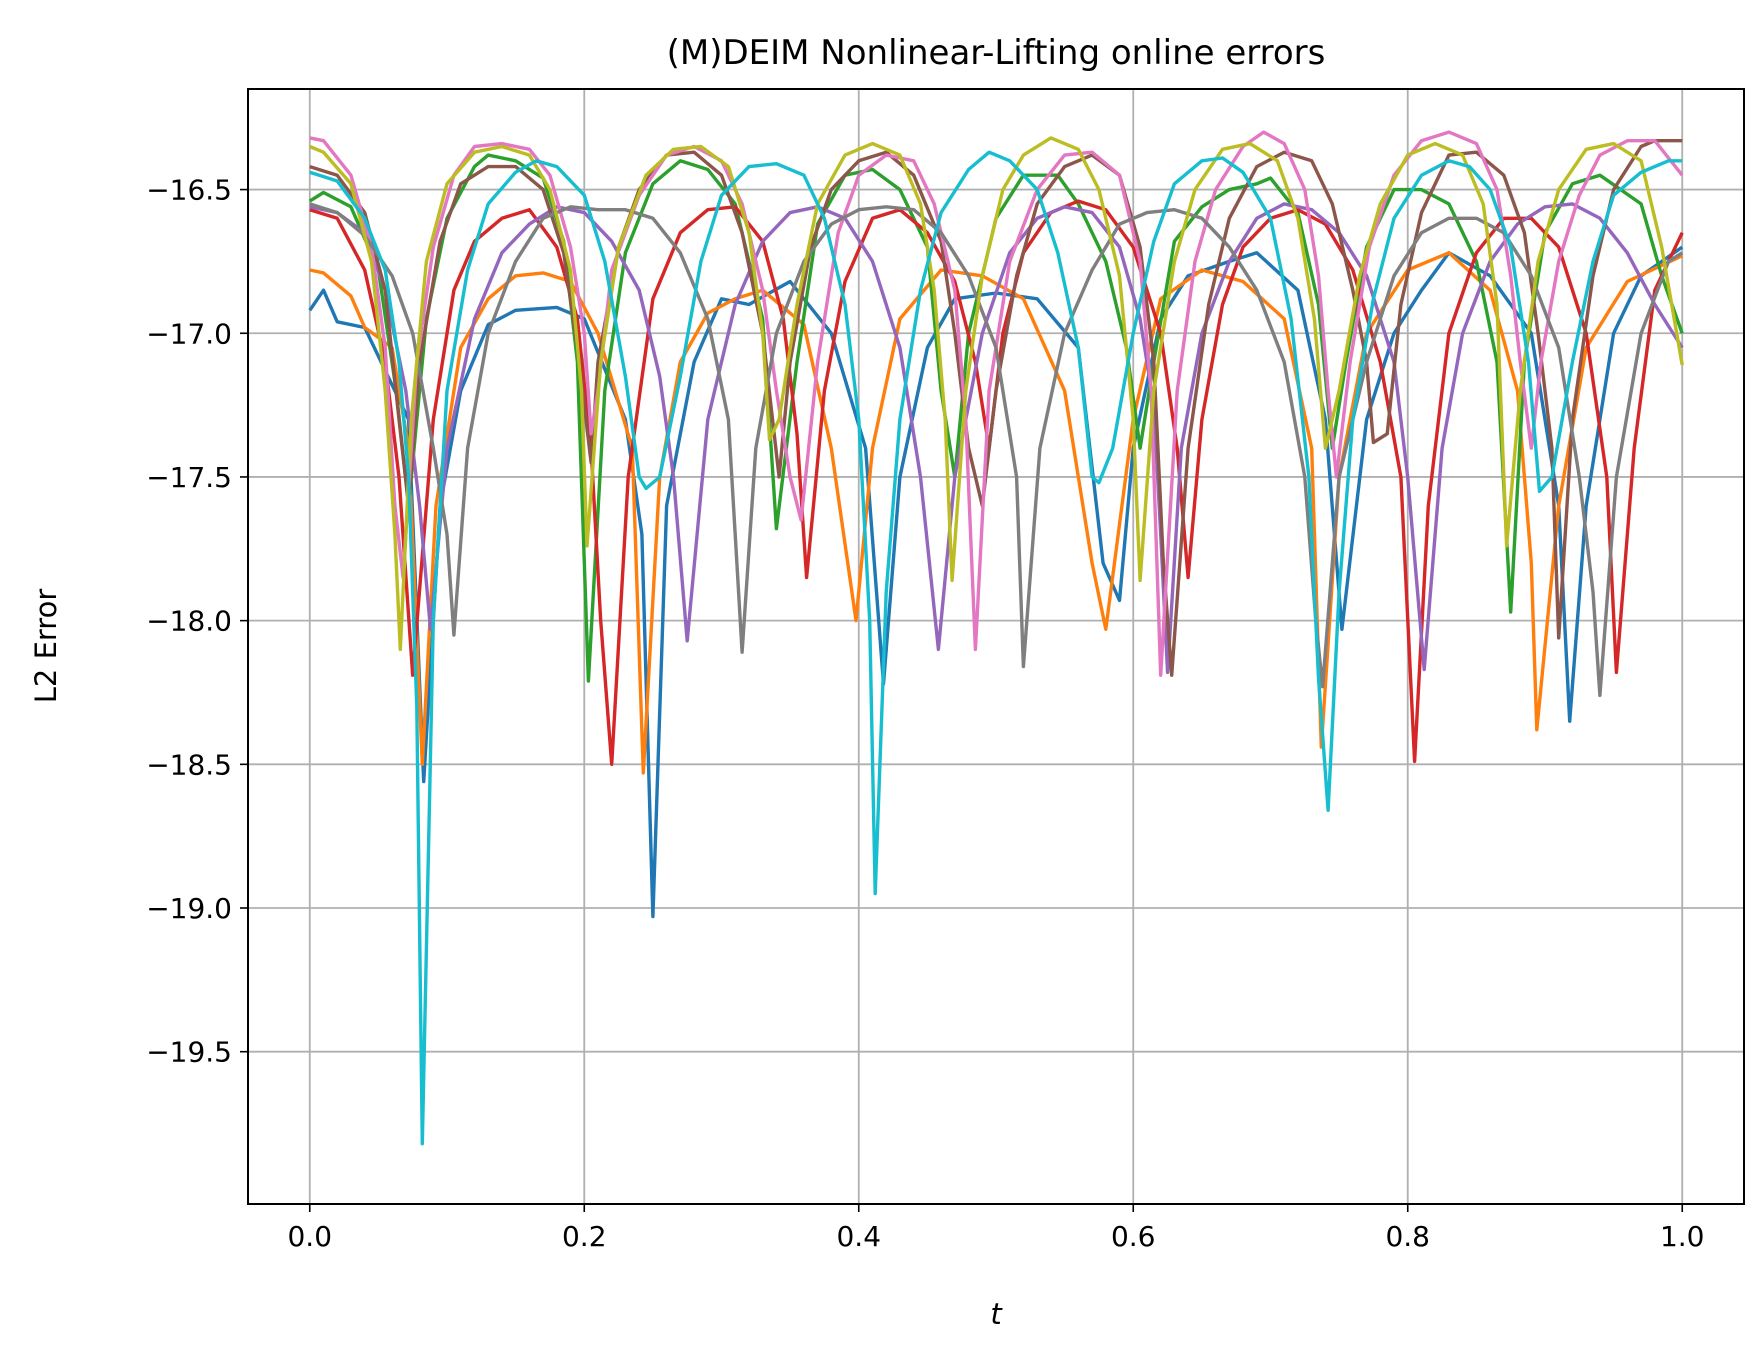 The image size is (1763, 1361). I want to click on x-tick-label: 0.6, so click(1133, 1236).